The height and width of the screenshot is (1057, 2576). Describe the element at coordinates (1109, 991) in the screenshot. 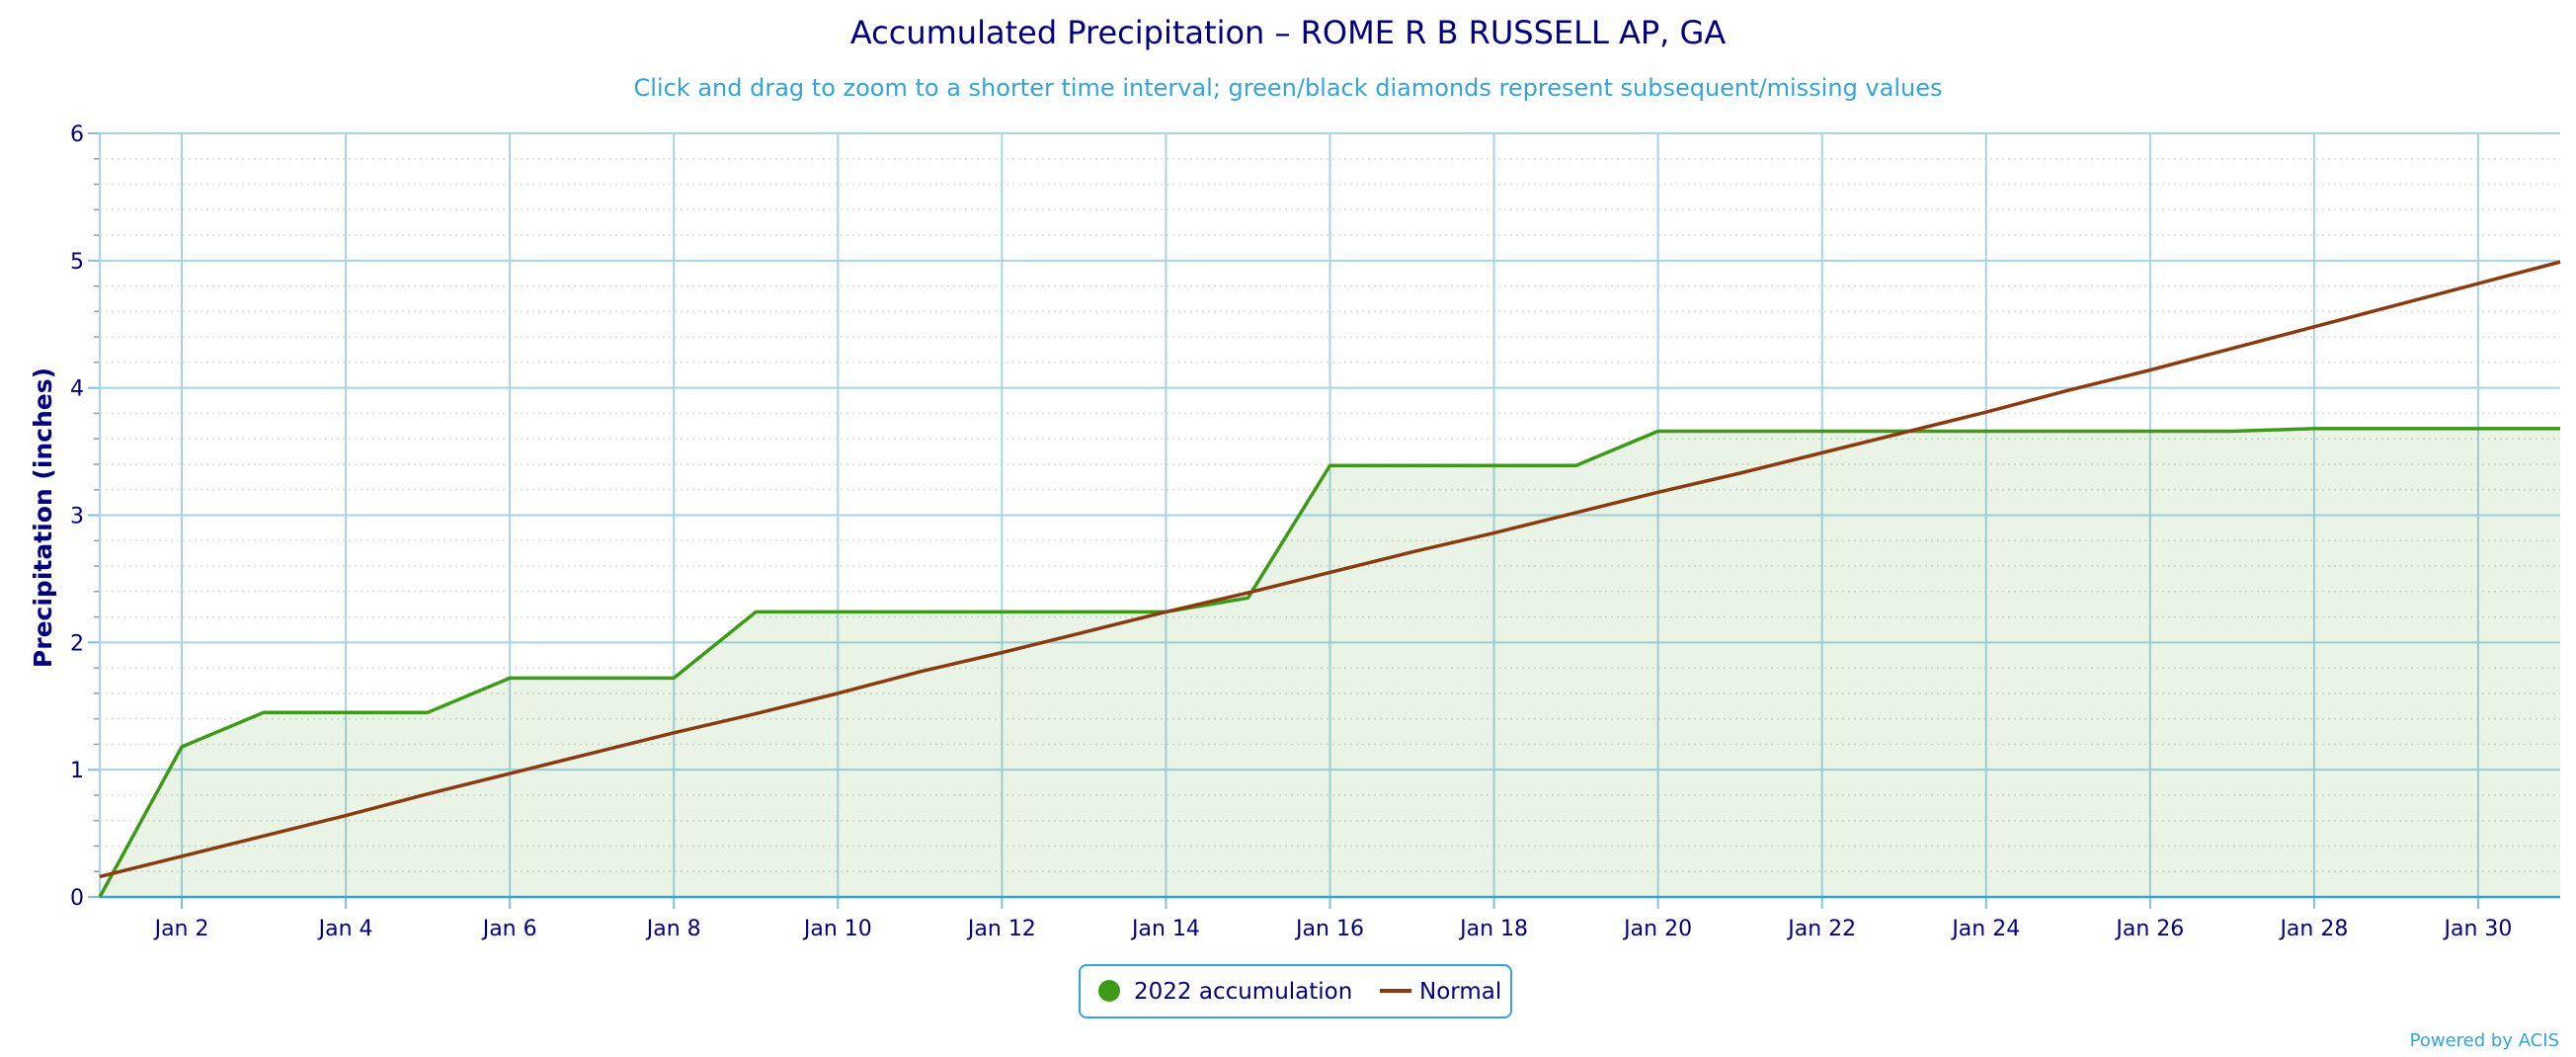

I see `legend-marker-accumulation` at that location.